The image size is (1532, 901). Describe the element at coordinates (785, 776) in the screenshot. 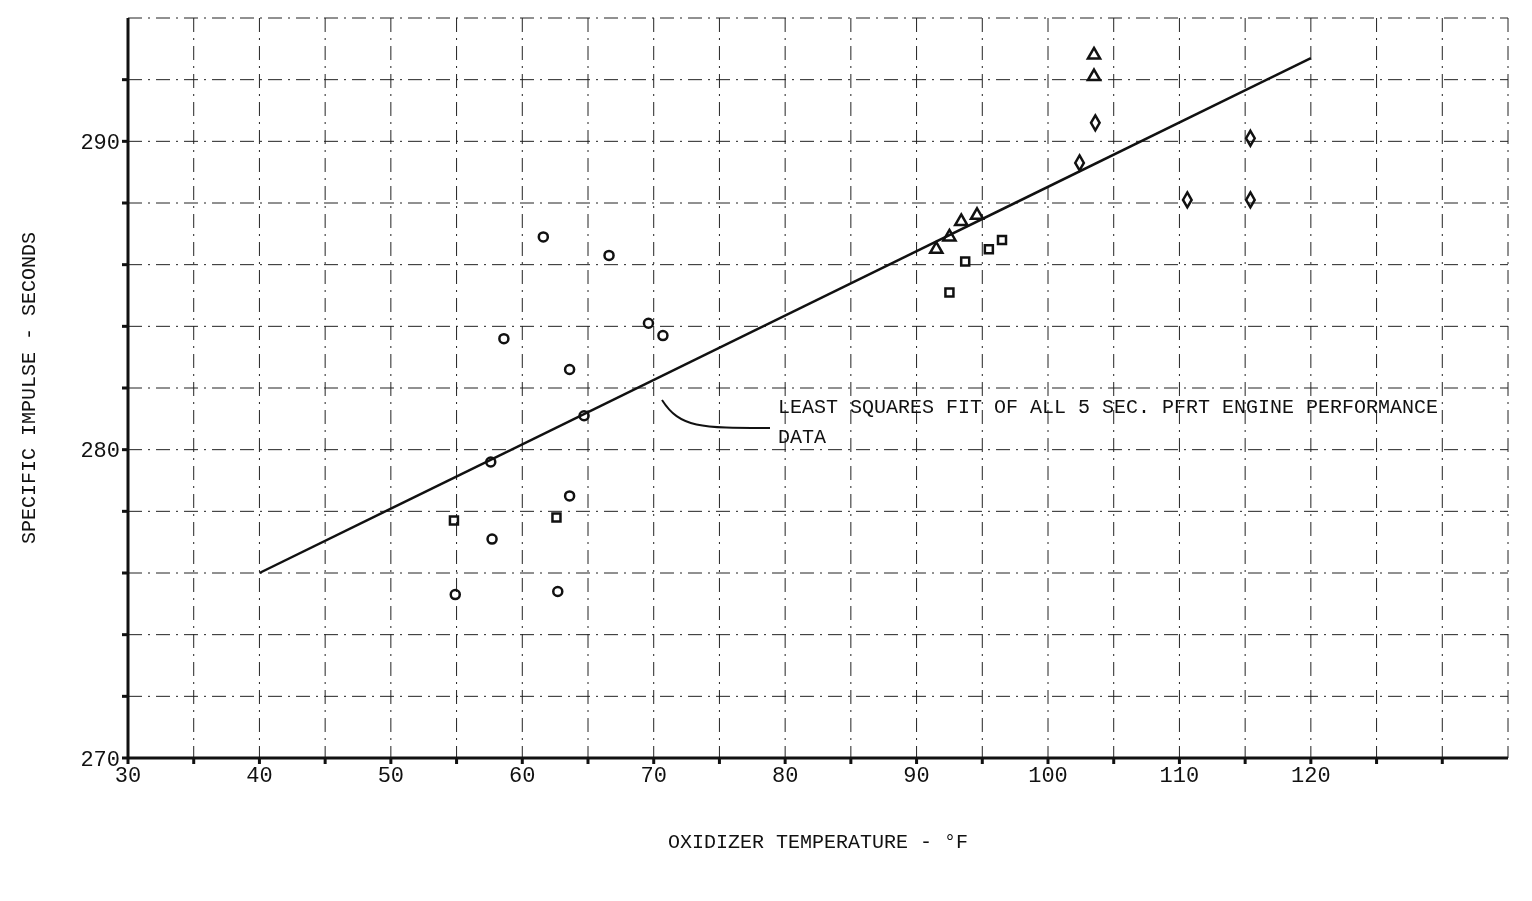

I see `x-tick-label: 80` at that location.